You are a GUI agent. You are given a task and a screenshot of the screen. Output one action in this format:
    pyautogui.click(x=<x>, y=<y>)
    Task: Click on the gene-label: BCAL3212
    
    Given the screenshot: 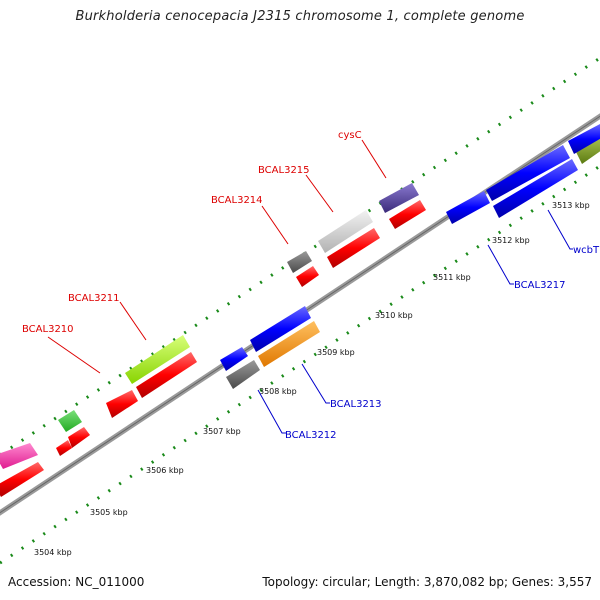 What is the action you would take?
    pyautogui.click(x=311, y=435)
    